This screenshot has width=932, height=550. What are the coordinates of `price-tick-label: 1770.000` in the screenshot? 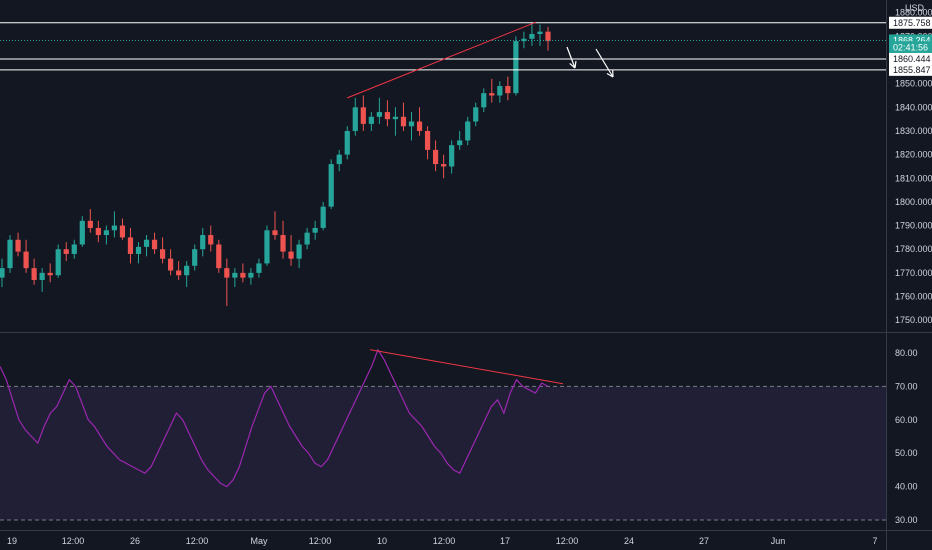 It's located at (913, 273).